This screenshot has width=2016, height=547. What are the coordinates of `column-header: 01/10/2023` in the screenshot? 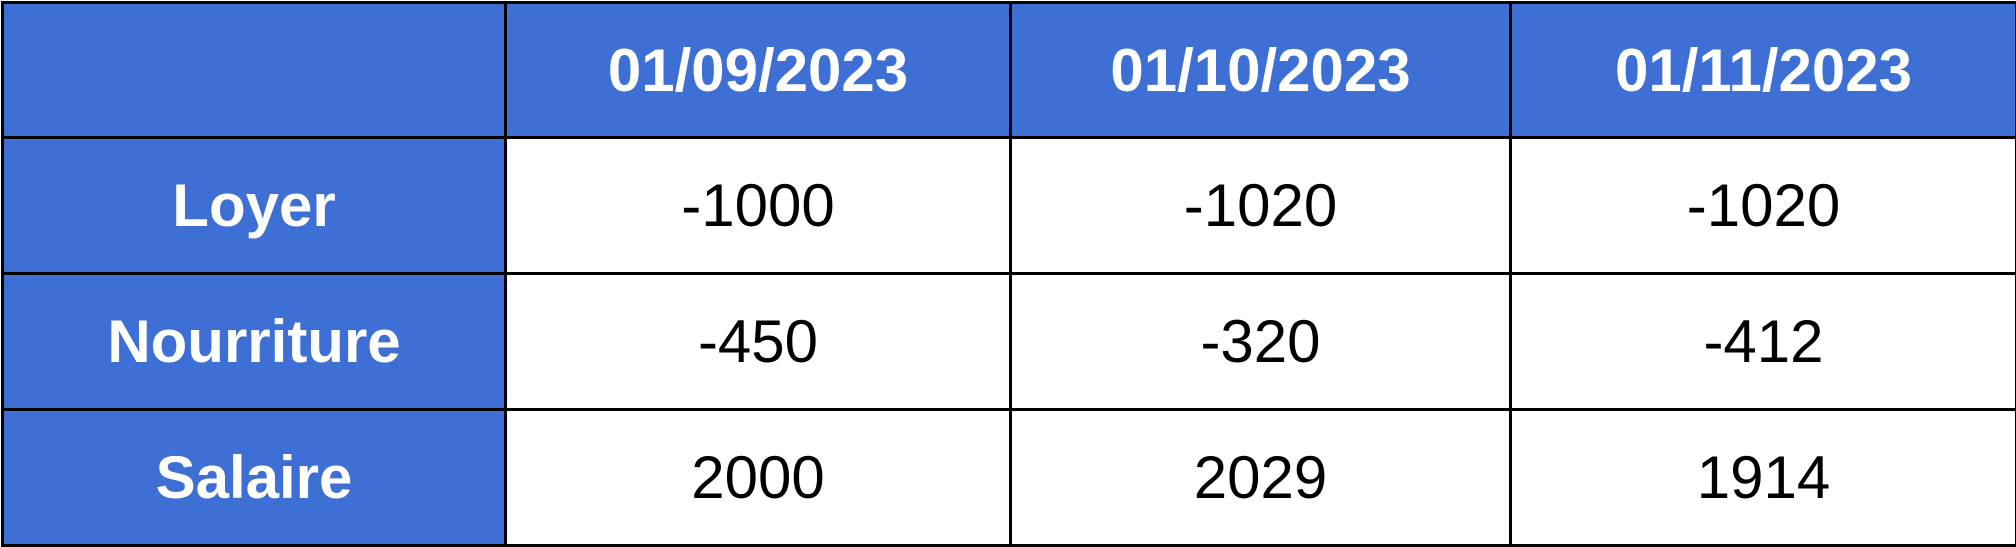 It's located at (1261, 70).